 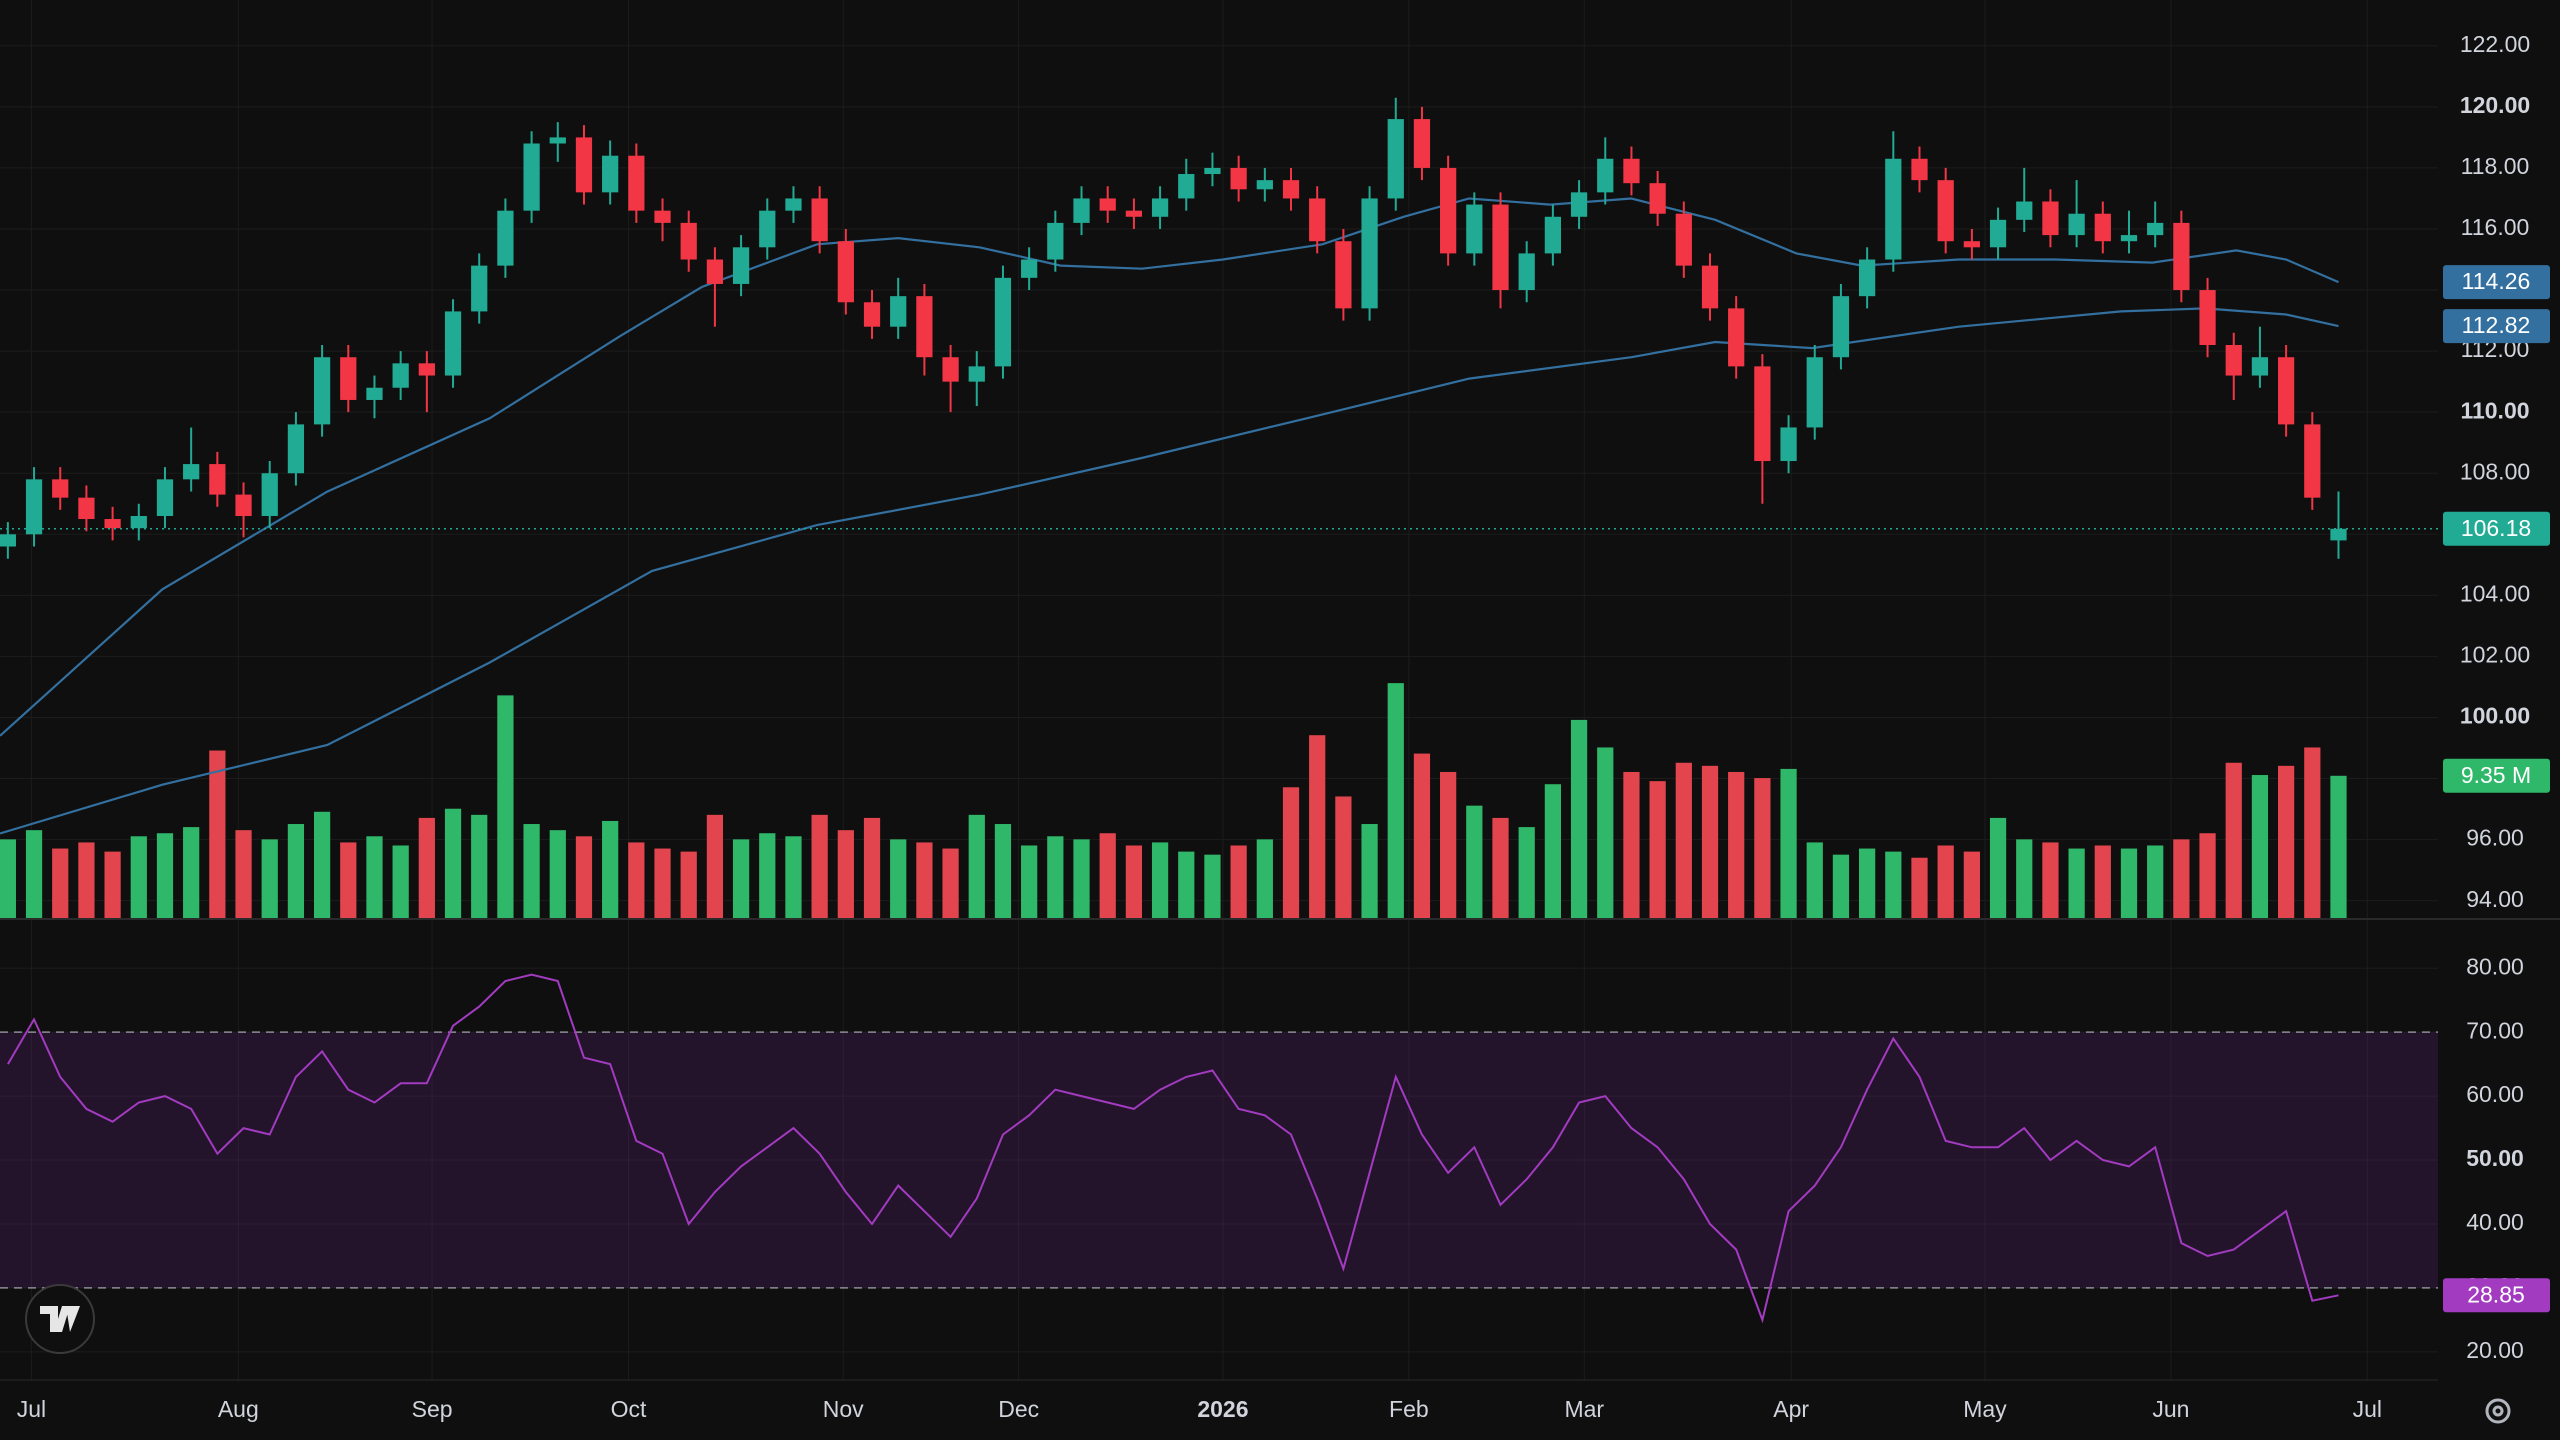 What do you see at coordinates (2494, 410) in the screenshot?
I see `y-tick-label: 110.00` at bounding box center [2494, 410].